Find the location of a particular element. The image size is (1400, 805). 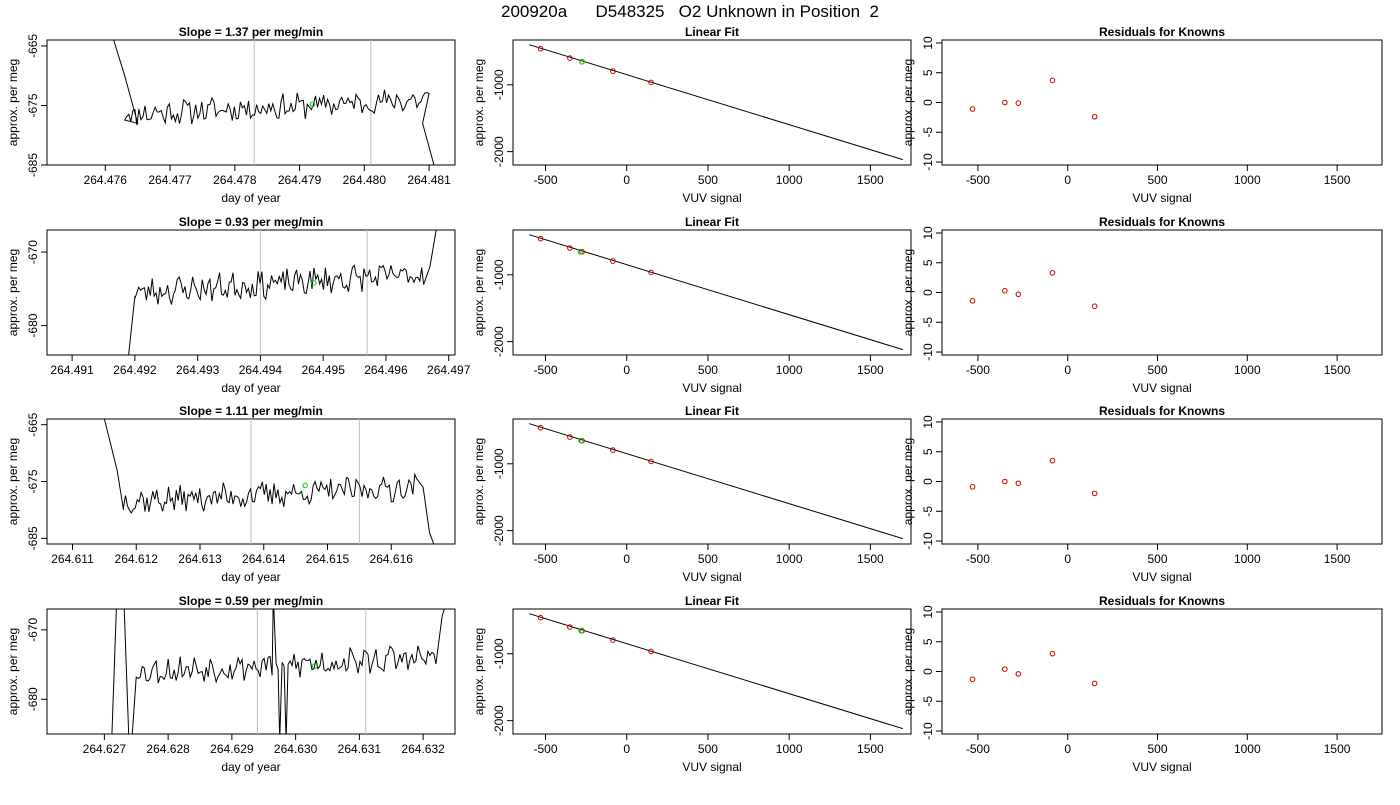

fit-line is located at coordinates (716, 292).